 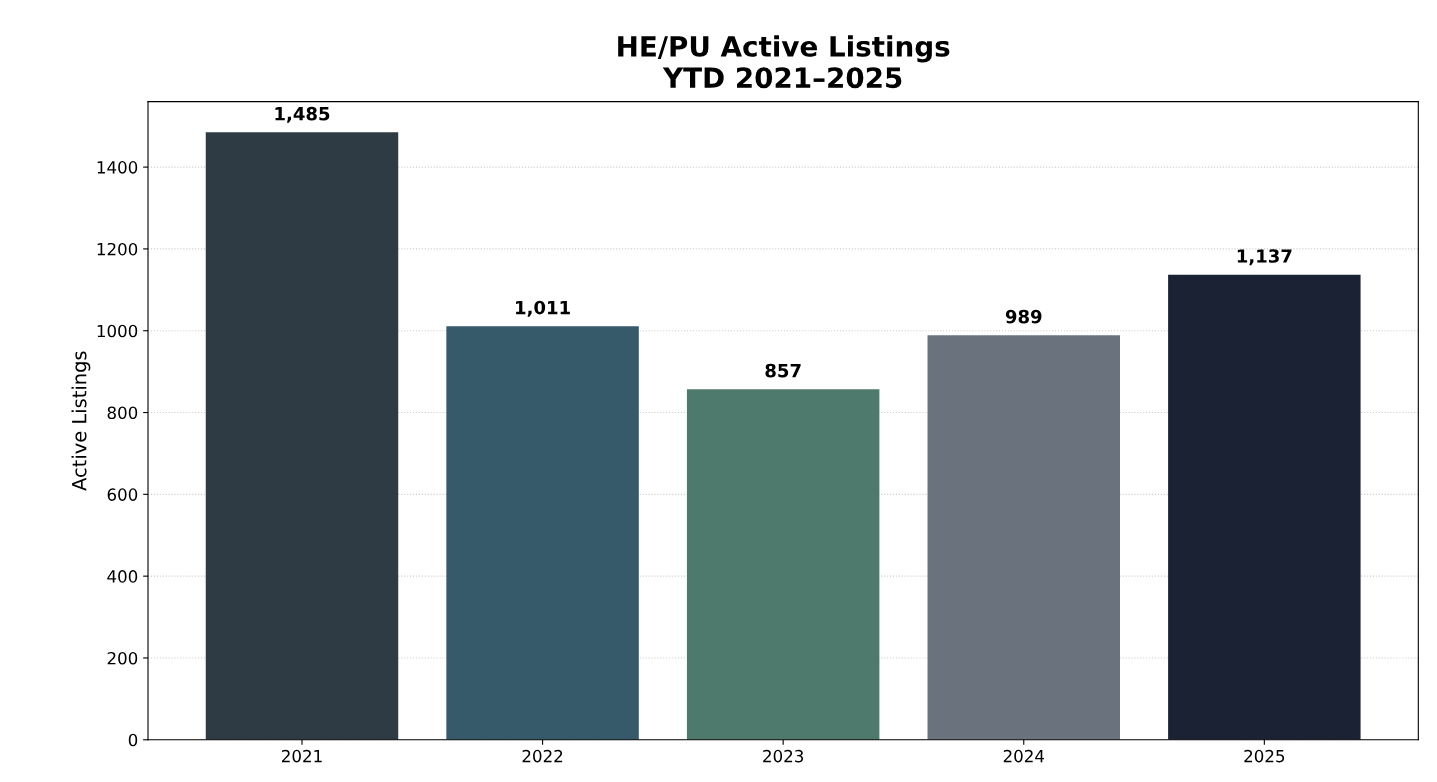 What do you see at coordinates (81, 421) in the screenshot?
I see `y-axis-title: Active Listings` at bounding box center [81, 421].